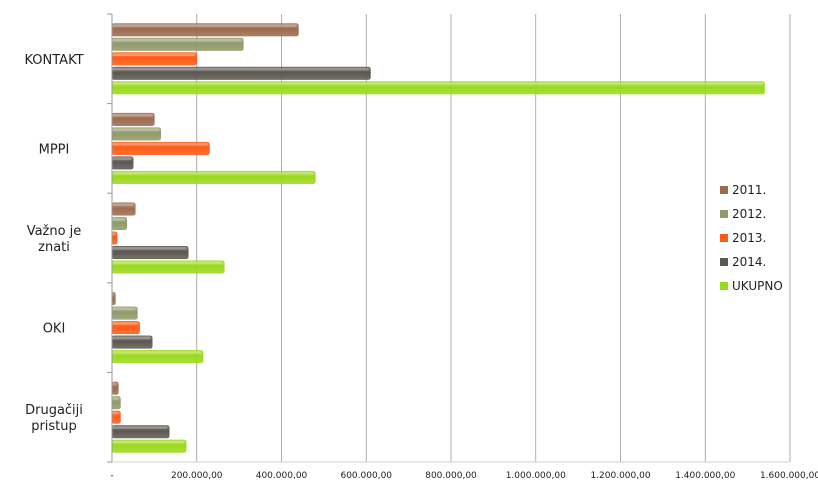 This screenshot has width=818, height=488. I want to click on x-tick-label: 1.600.000,00, so click(789, 476).